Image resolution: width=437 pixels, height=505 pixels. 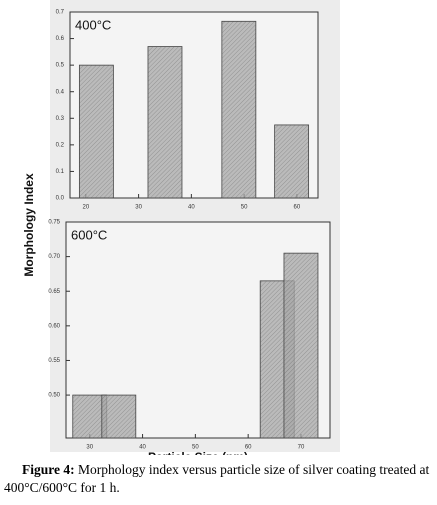 I want to click on y-tick-label: 0.70, so click(x=54, y=257).